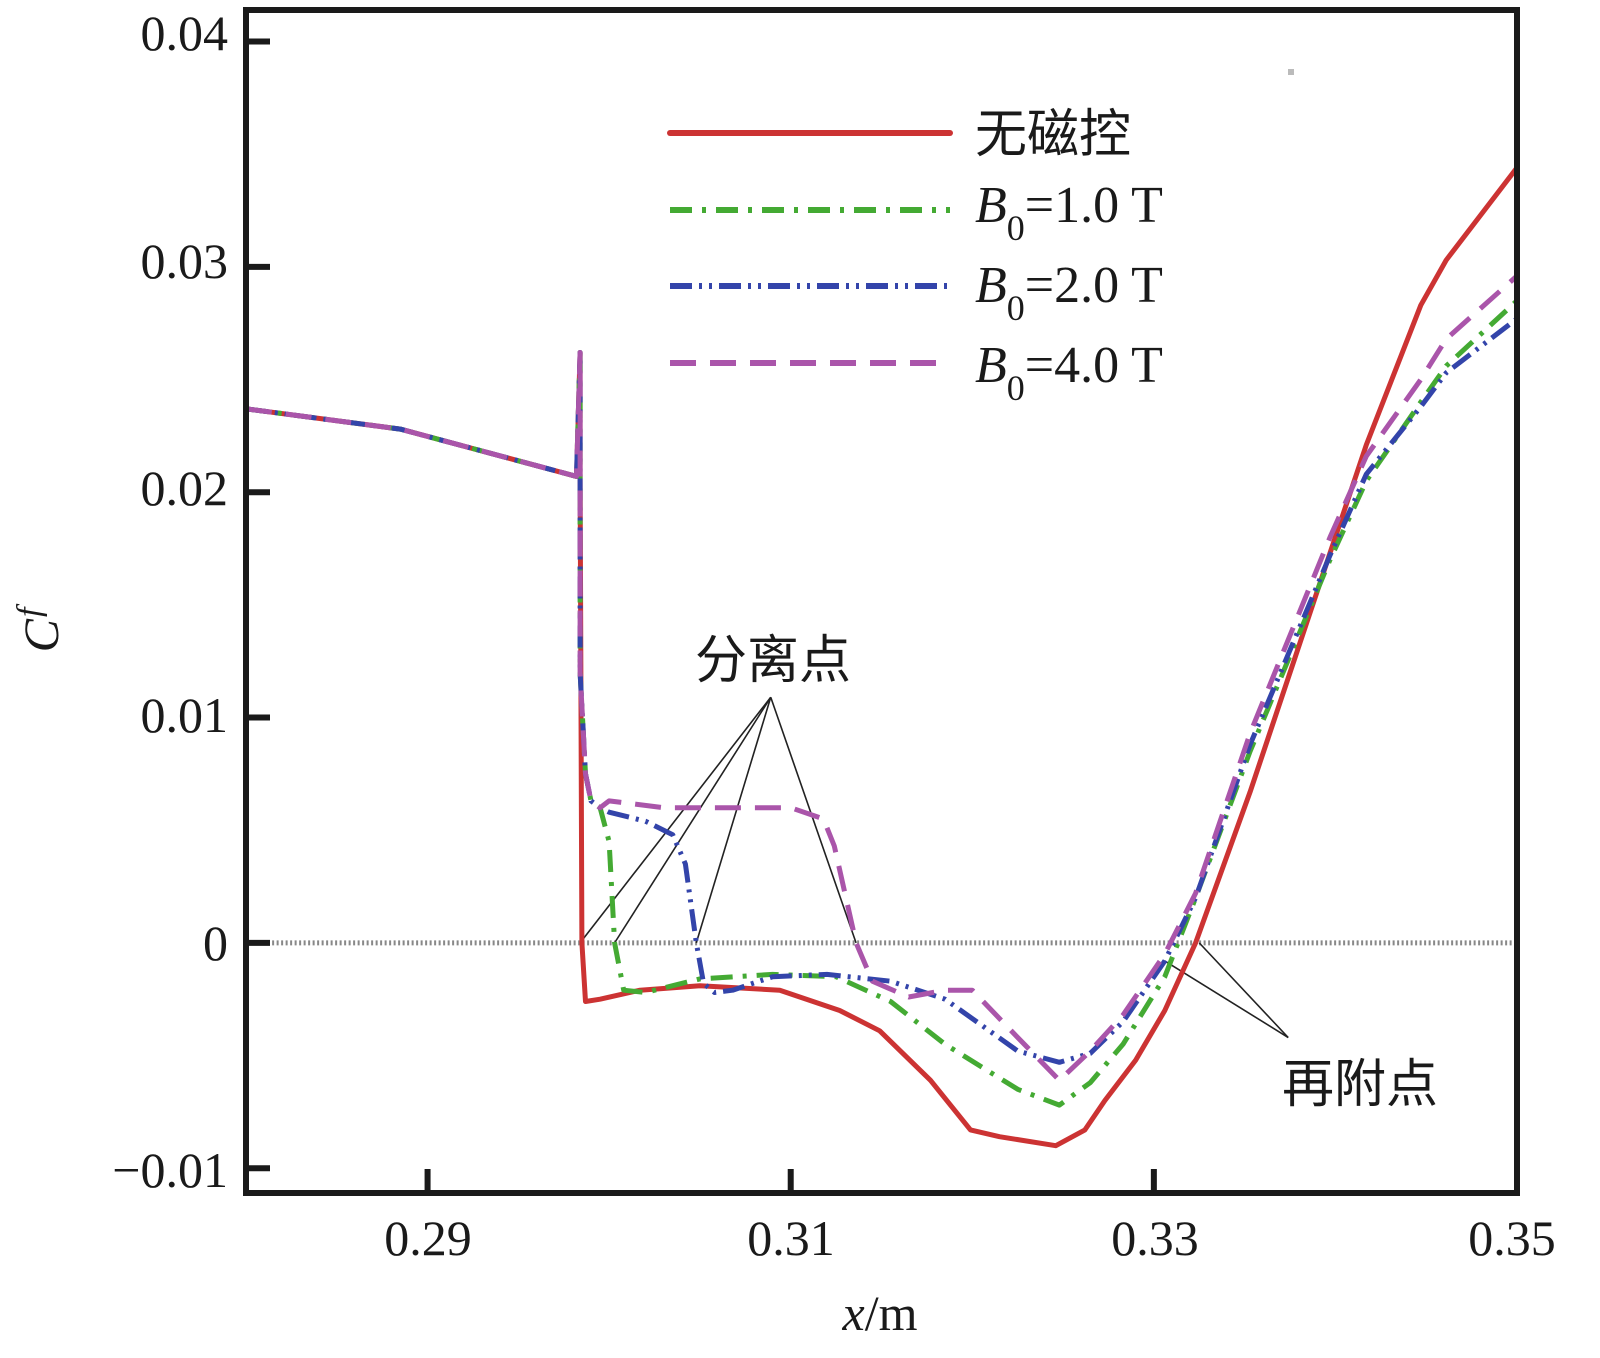 The image size is (1600, 1358). I want to click on x-axis-title: x/m, so click(880, 1313).